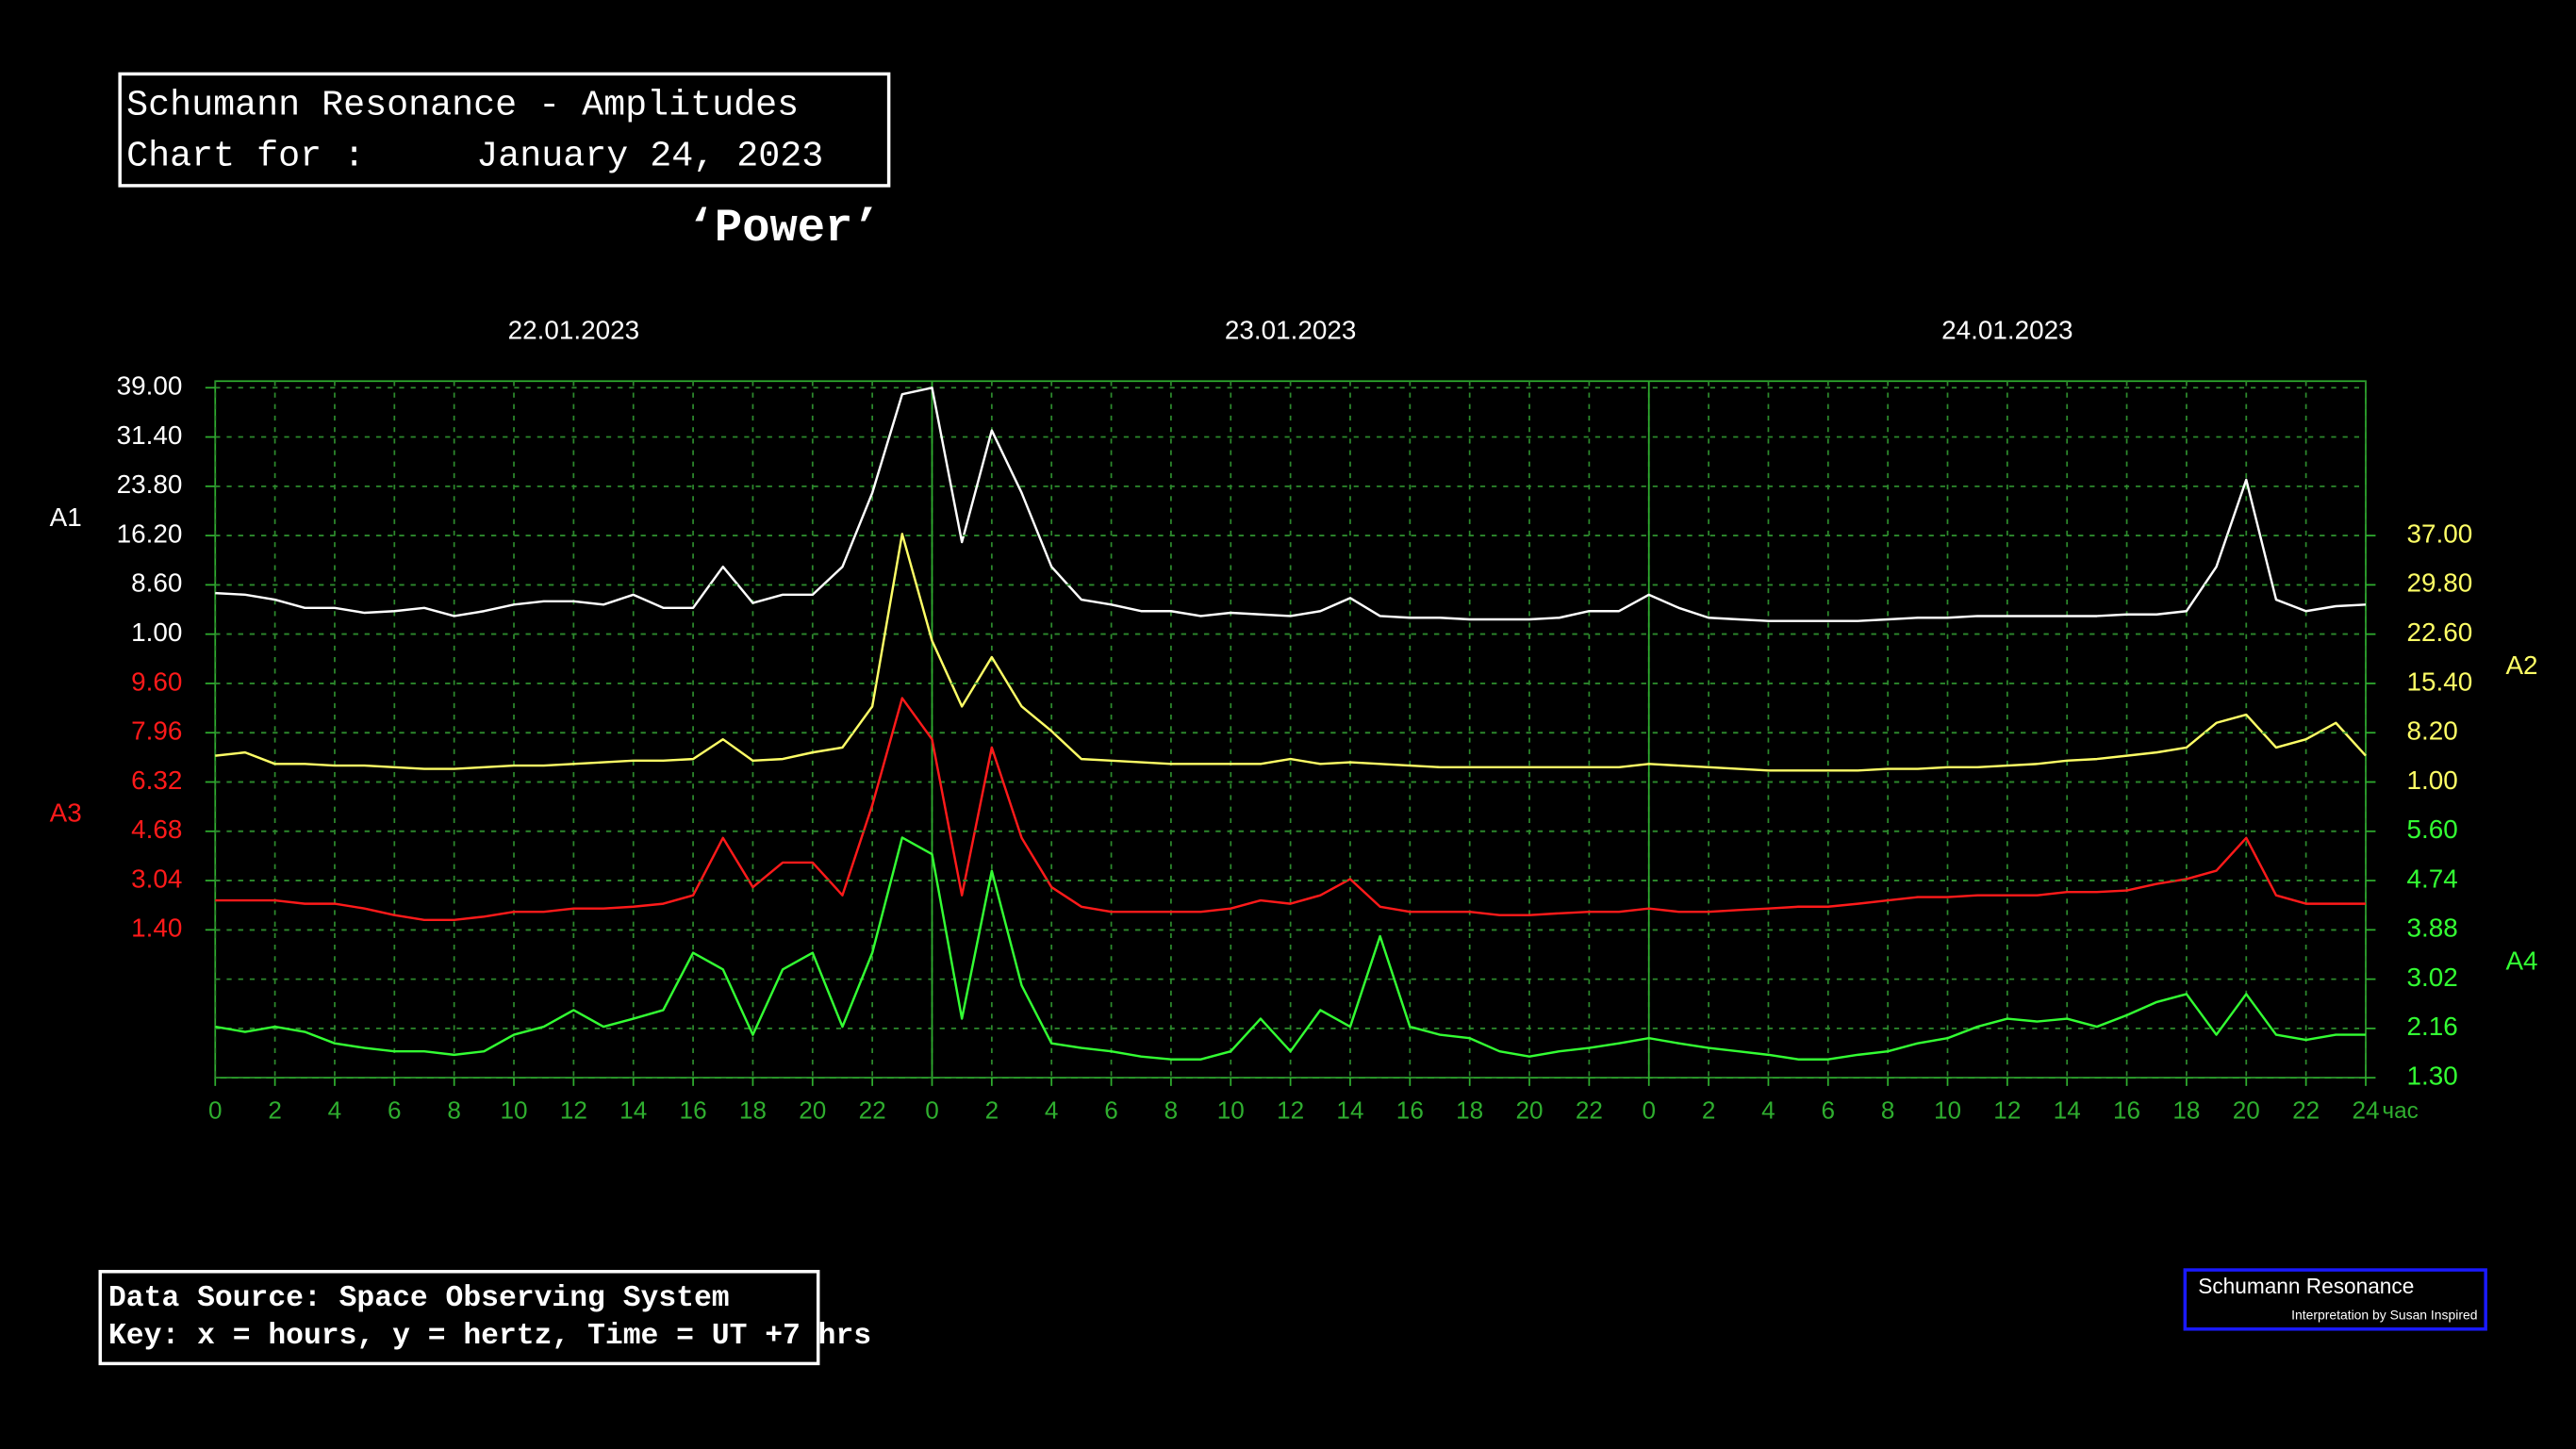 The width and height of the screenshot is (2576, 1449). Describe the element at coordinates (66, 813) in the screenshot. I see `axis-label: A3` at that location.